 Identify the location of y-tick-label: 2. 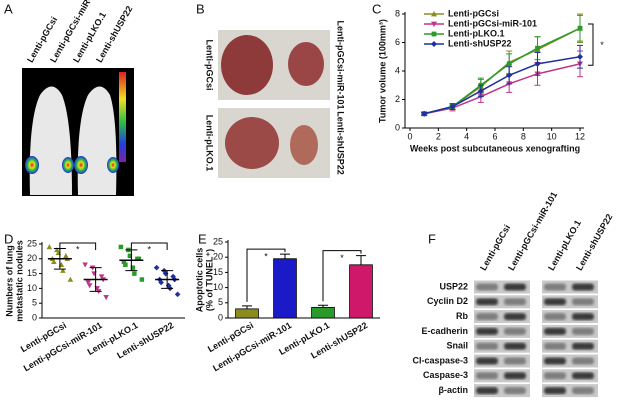
(397, 99).